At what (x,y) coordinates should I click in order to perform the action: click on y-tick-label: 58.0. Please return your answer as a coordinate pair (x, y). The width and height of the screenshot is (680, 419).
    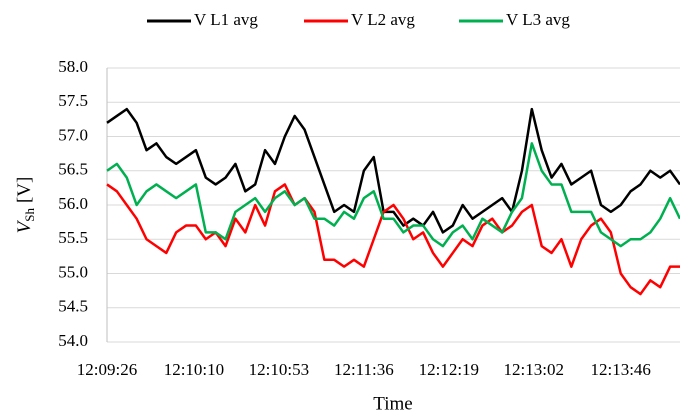
    Looking at the image, I should click on (73, 66).